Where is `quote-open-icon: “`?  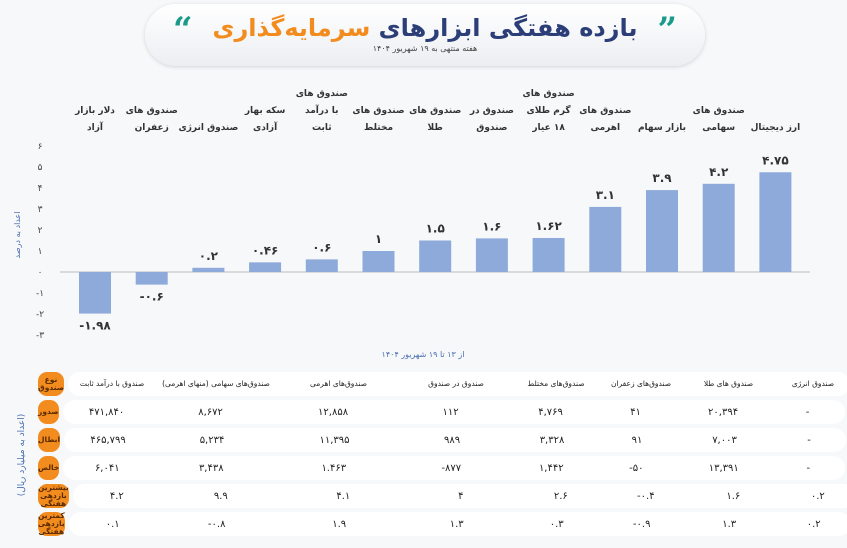
quote-open-icon: “ is located at coordinates (183, 30).